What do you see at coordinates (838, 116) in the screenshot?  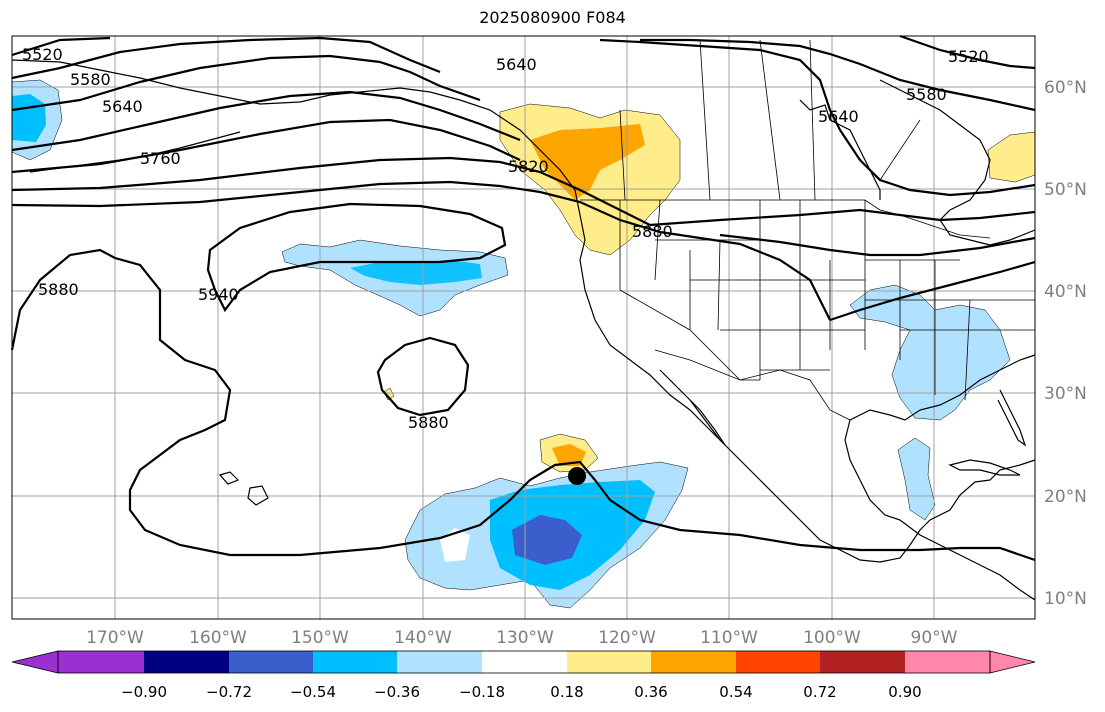 I see `contour-label-5640-east: 5640` at bounding box center [838, 116].